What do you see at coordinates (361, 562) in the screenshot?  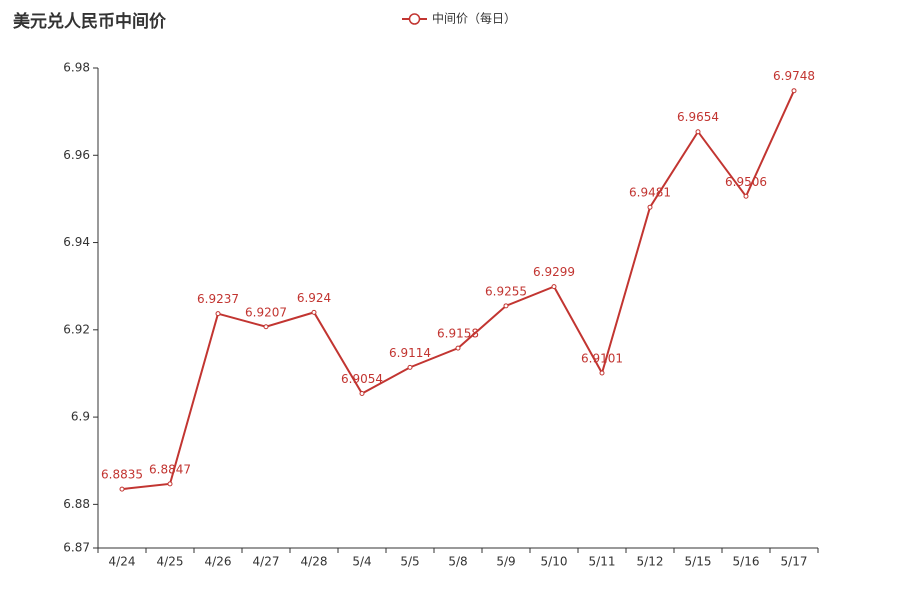 I see `x-tick-label: 5/4` at bounding box center [361, 562].